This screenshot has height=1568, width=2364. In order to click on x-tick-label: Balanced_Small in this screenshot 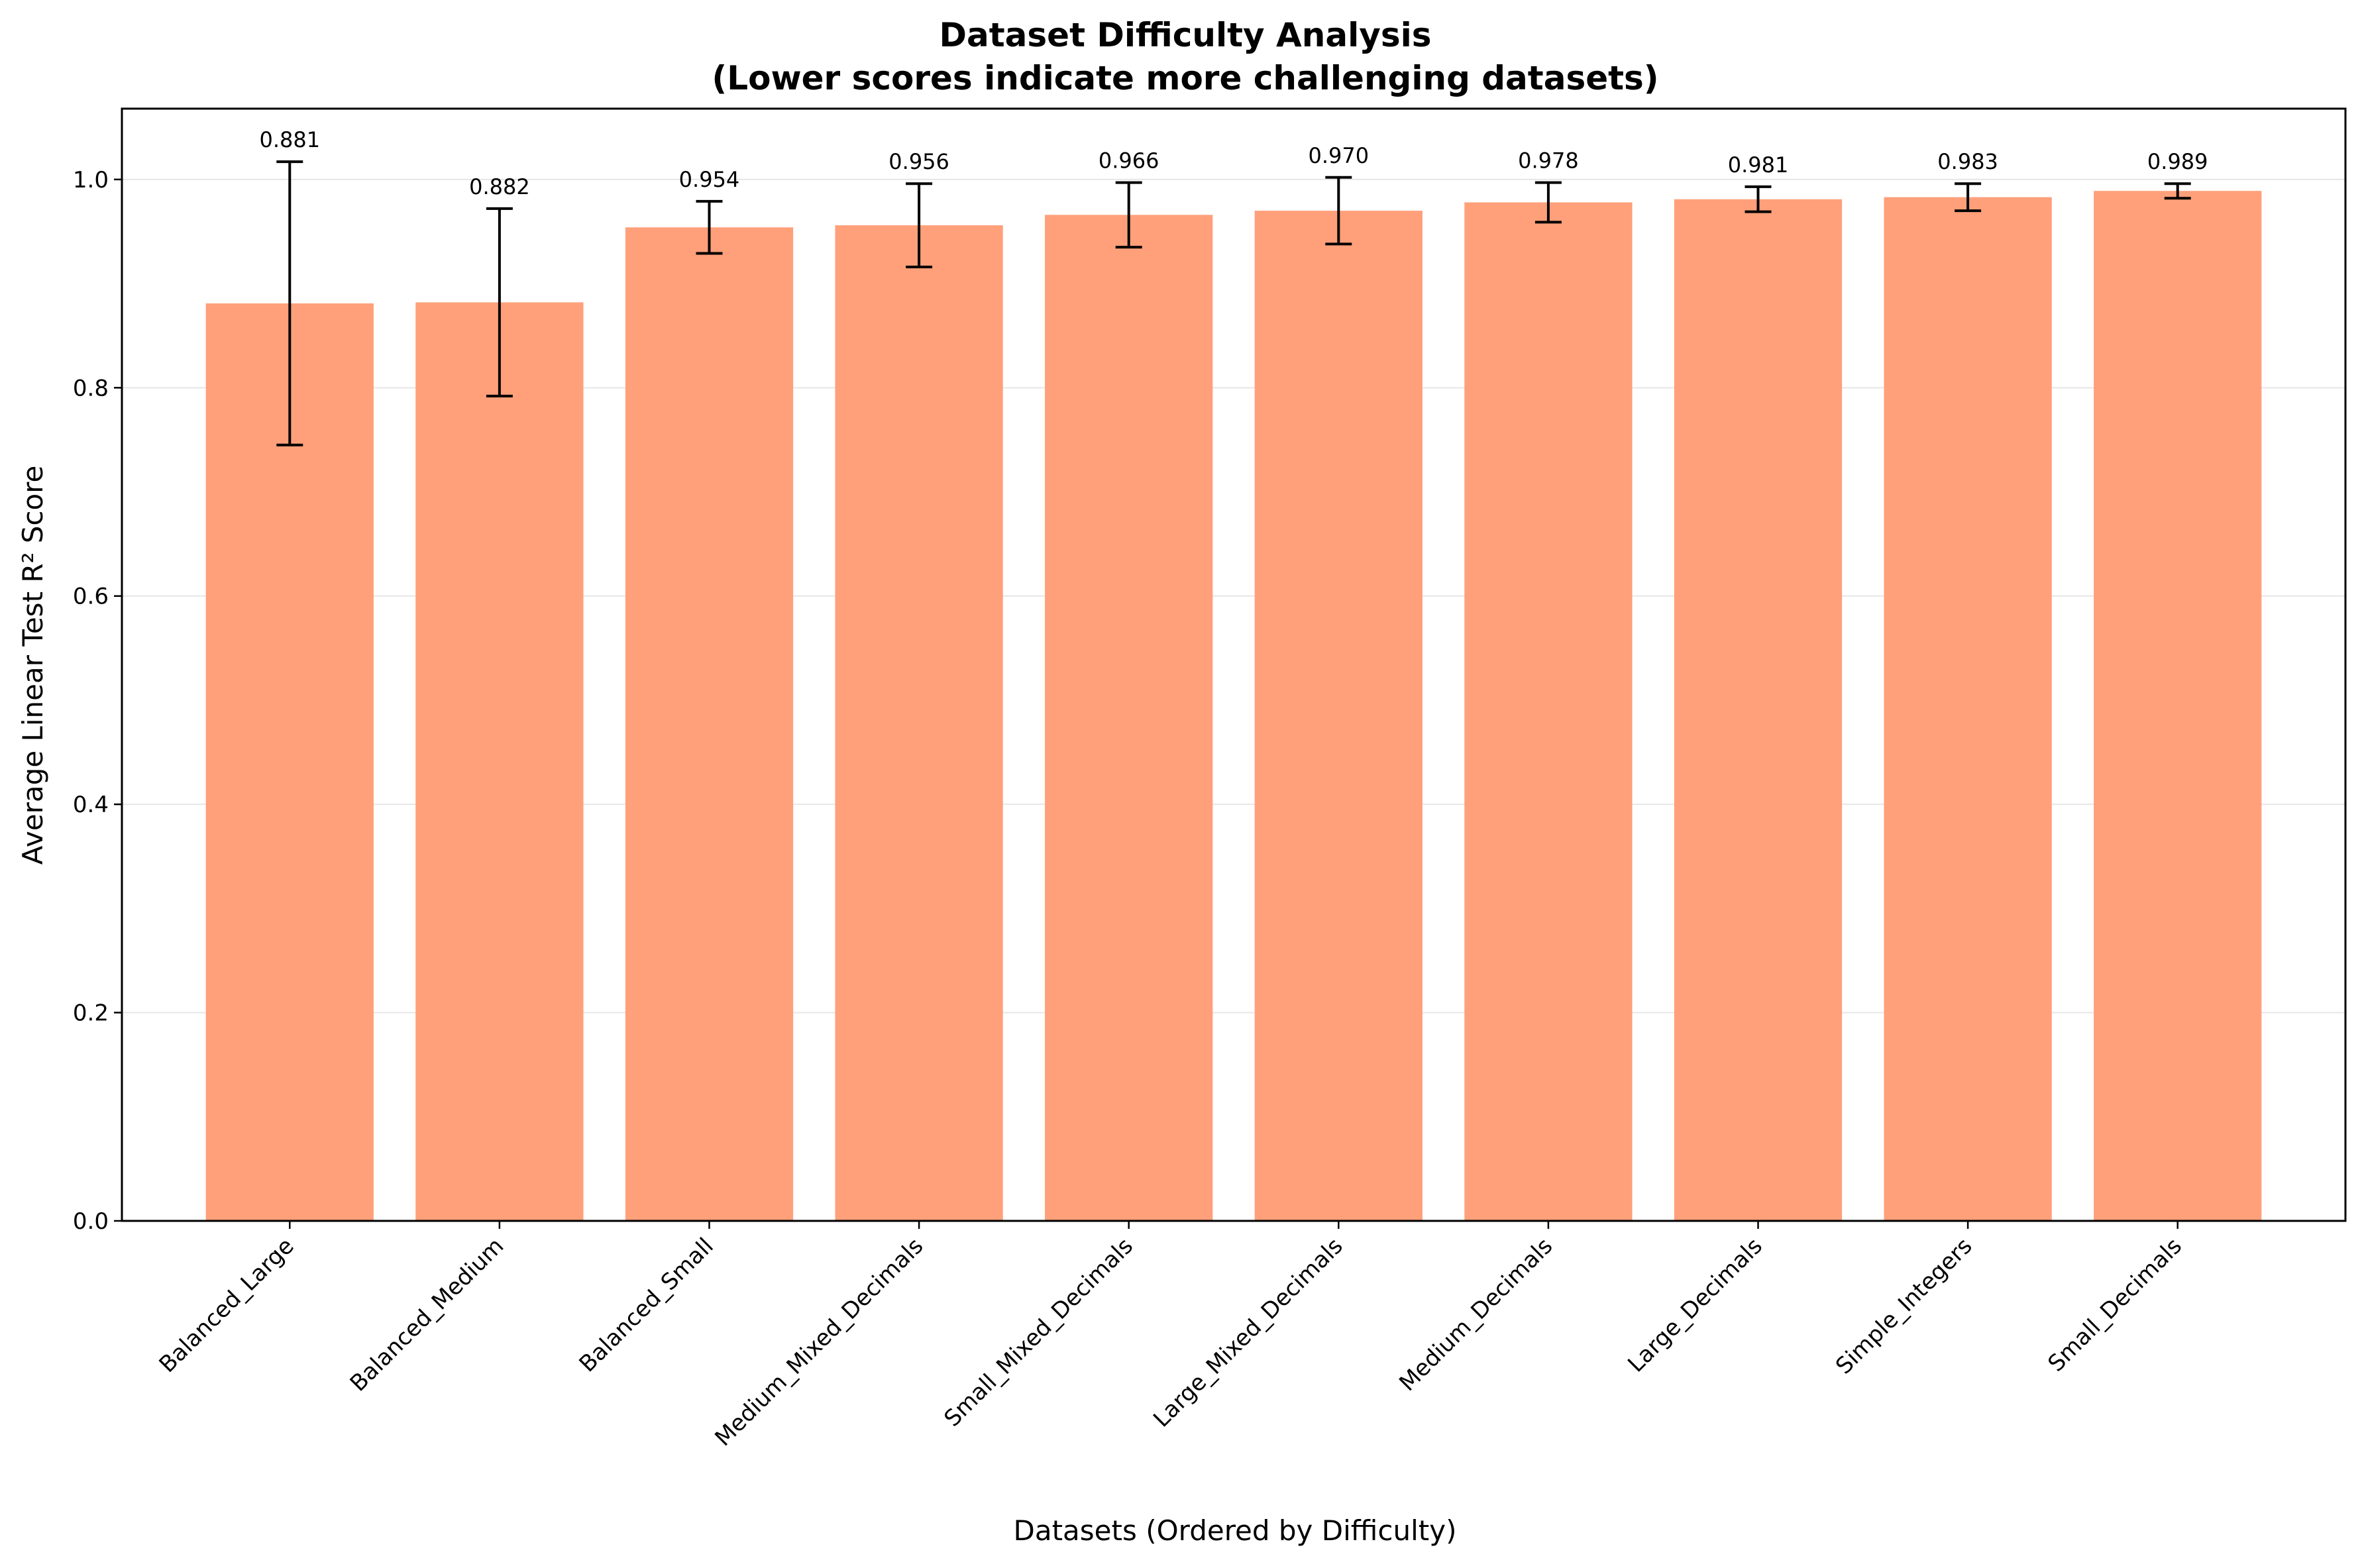, I will do `click(646, 1305)`.